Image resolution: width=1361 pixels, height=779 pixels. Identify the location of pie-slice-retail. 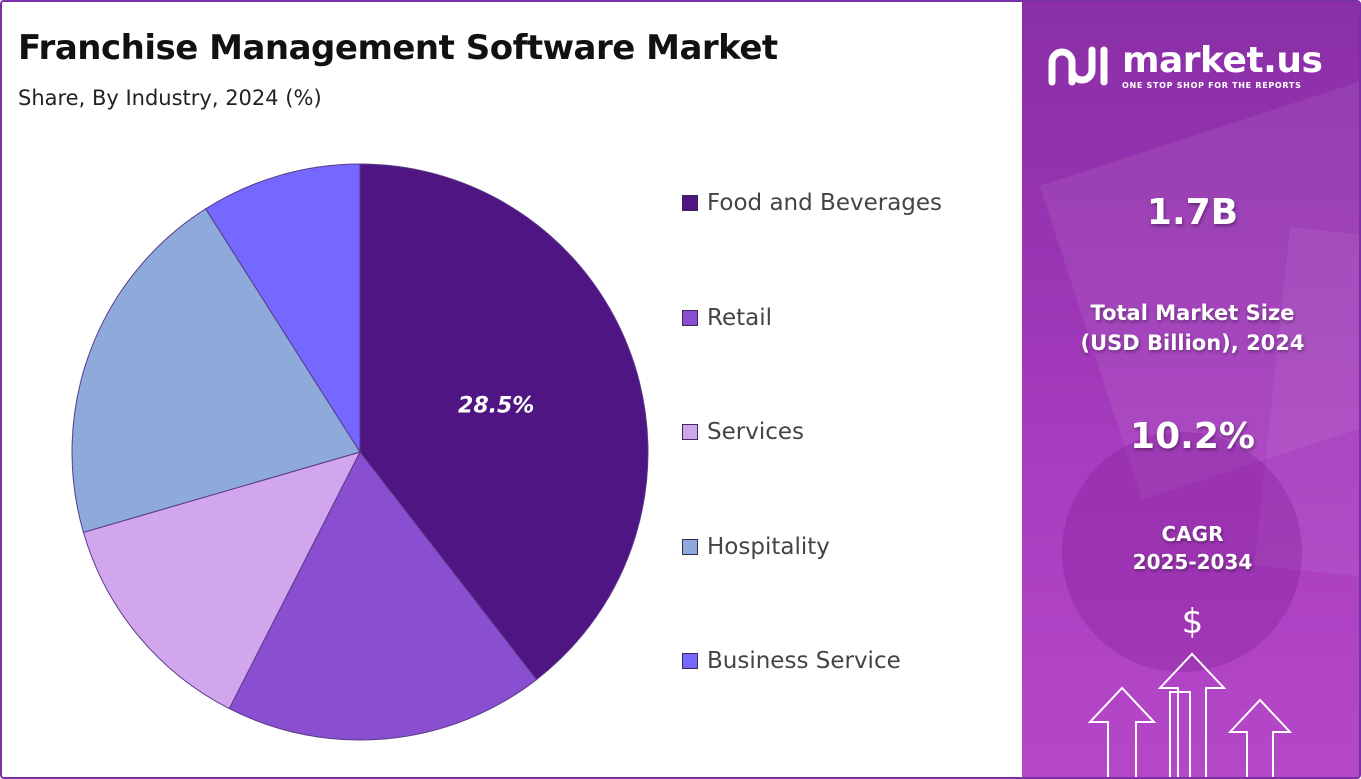
(383, 596).